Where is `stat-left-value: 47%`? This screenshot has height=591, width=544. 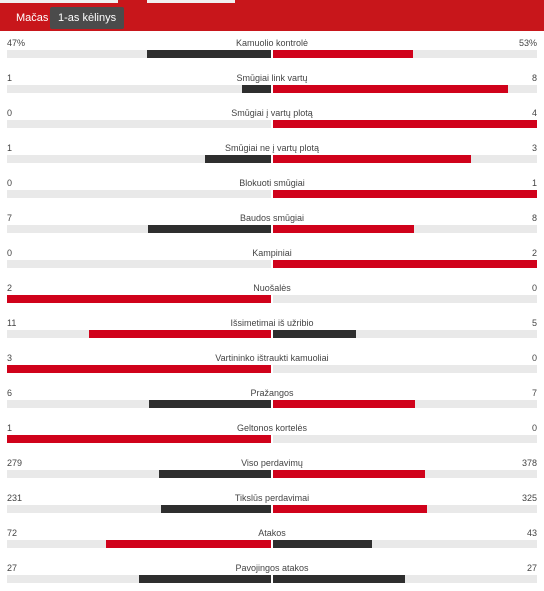 stat-left-value: 47% is located at coordinates (16, 43).